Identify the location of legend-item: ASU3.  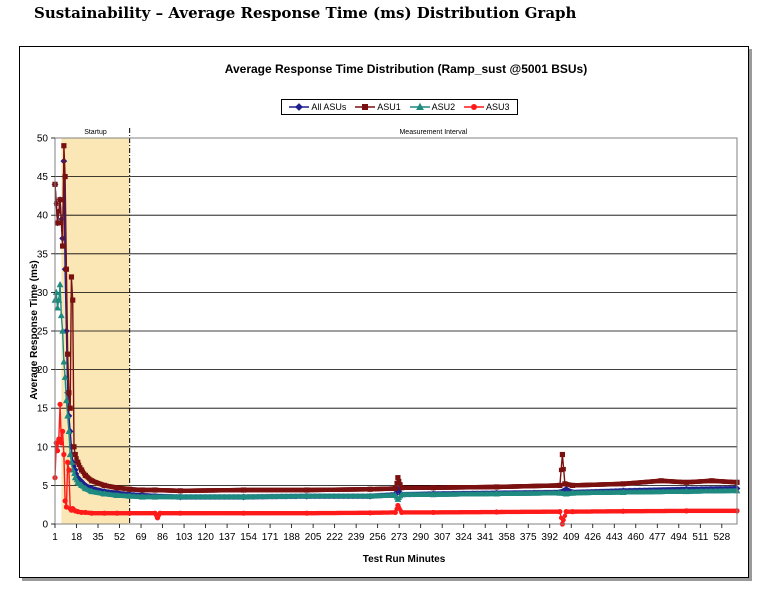
(487, 107).